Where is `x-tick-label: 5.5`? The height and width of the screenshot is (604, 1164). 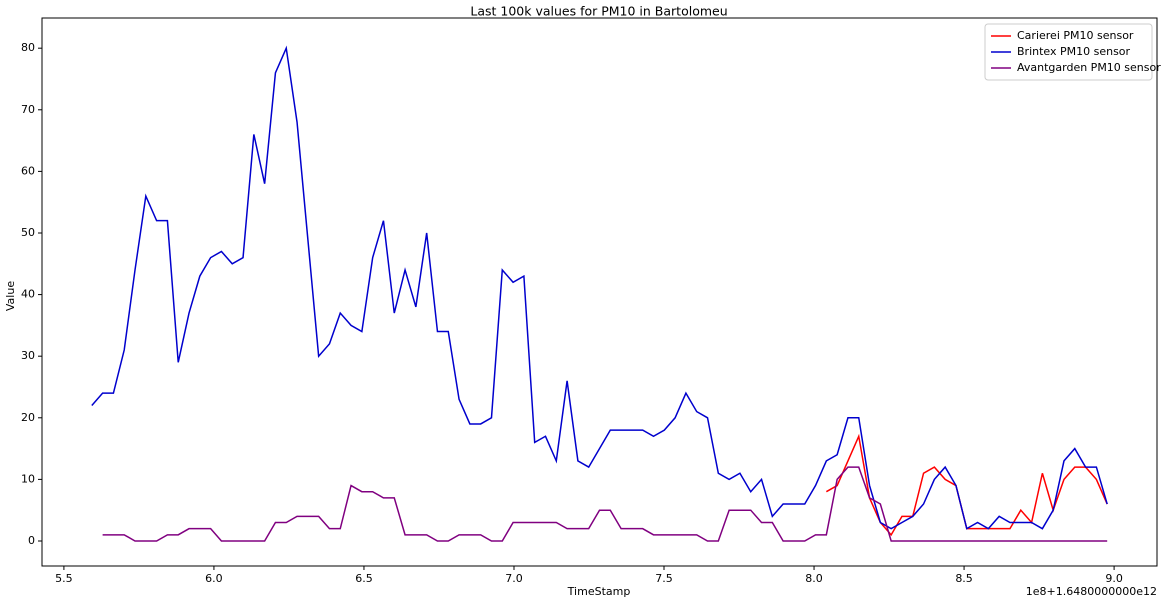
x-tick-label: 5.5 is located at coordinates (64, 578).